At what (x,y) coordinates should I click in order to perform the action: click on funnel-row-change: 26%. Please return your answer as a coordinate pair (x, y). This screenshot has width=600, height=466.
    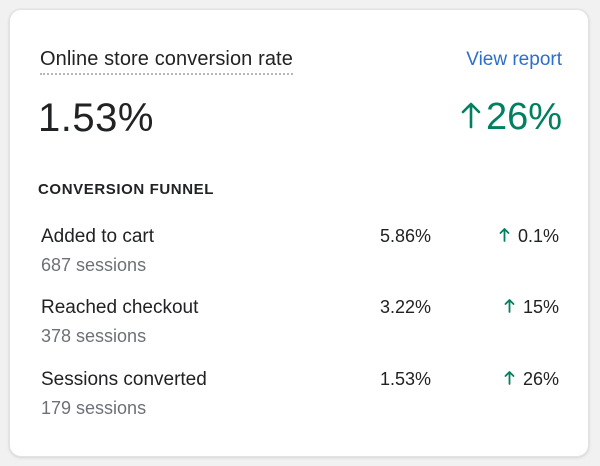
    Looking at the image, I should click on (531, 379).